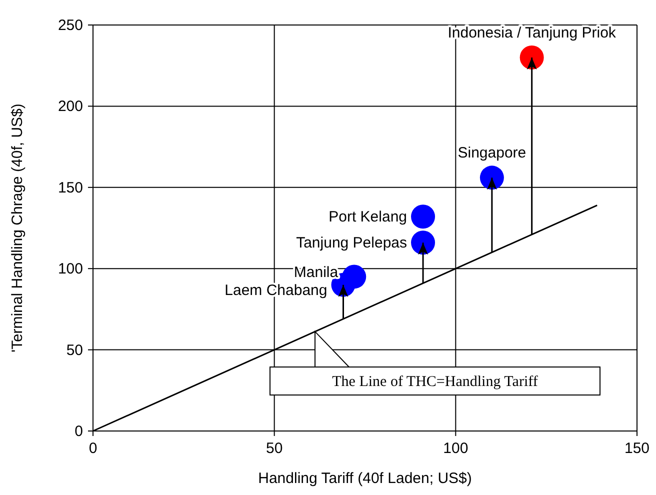  Describe the element at coordinates (492, 153) in the screenshot. I see `series-label: Singapore` at that location.